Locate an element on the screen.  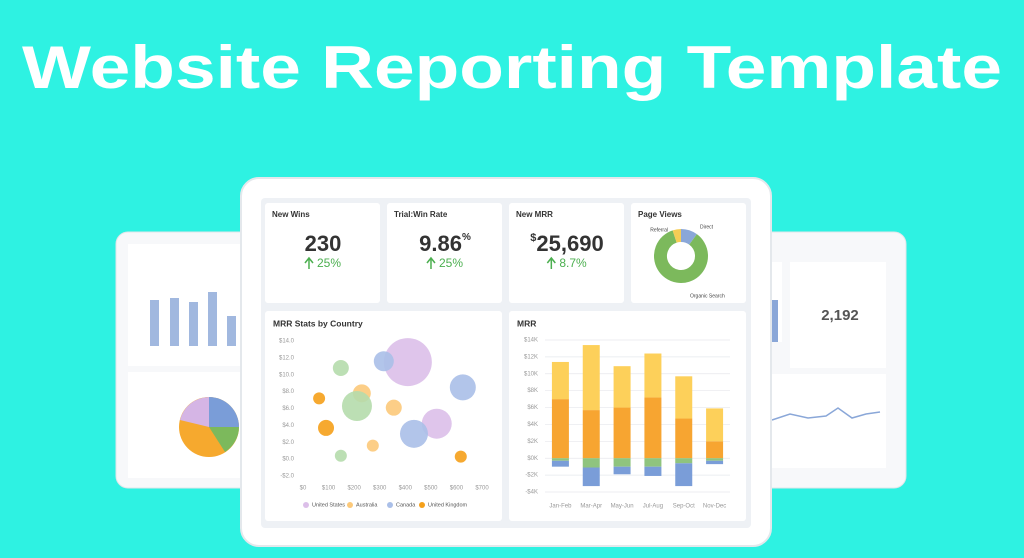
kpi-number: 25,690 is located at coordinates (569, 243).